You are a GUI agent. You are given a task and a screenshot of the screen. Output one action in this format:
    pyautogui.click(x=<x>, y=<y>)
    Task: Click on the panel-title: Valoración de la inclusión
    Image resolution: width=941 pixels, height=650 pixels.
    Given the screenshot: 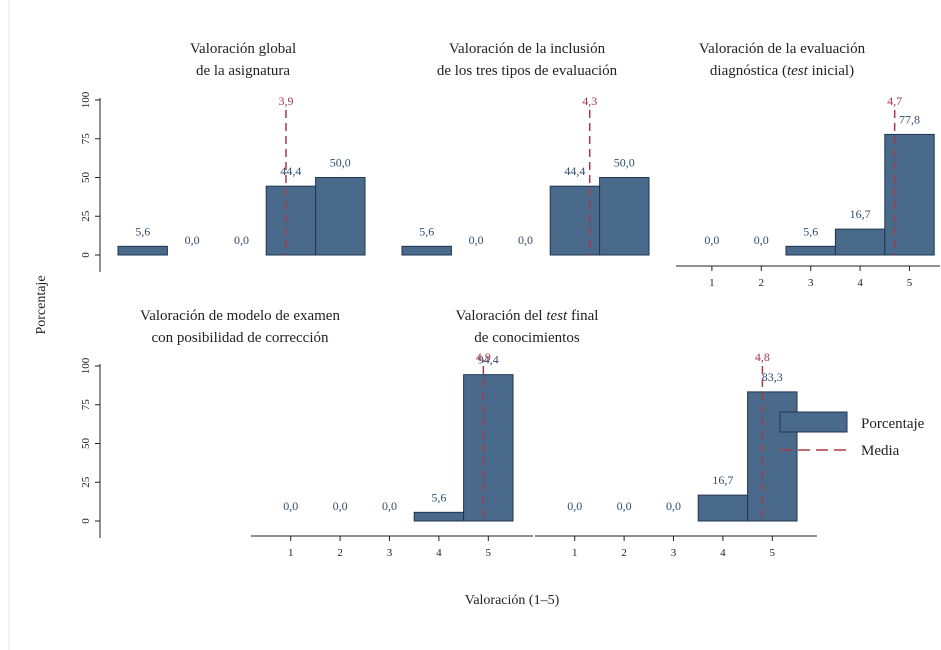 What is the action you would take?
    pyautogui.click(x=527, y=49)
    